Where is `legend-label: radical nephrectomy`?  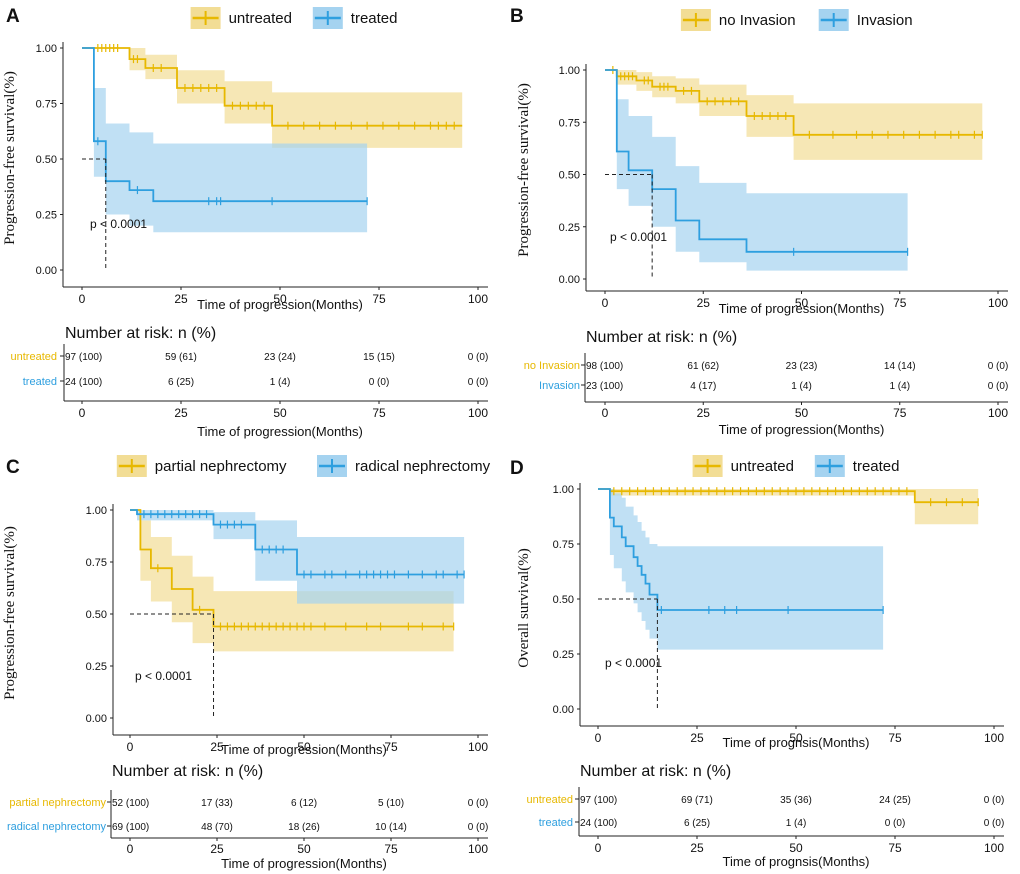
legend-label: radical nephrectomy is located at coordinates (423, 466).